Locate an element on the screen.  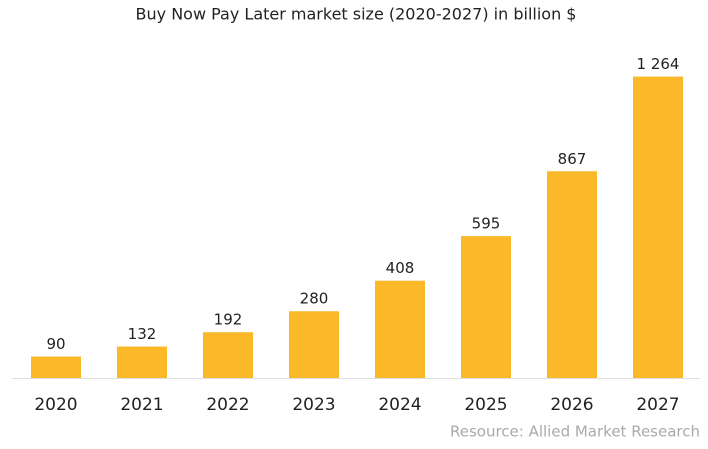
value-label: 1 264 is located at coordinates (658, 64).